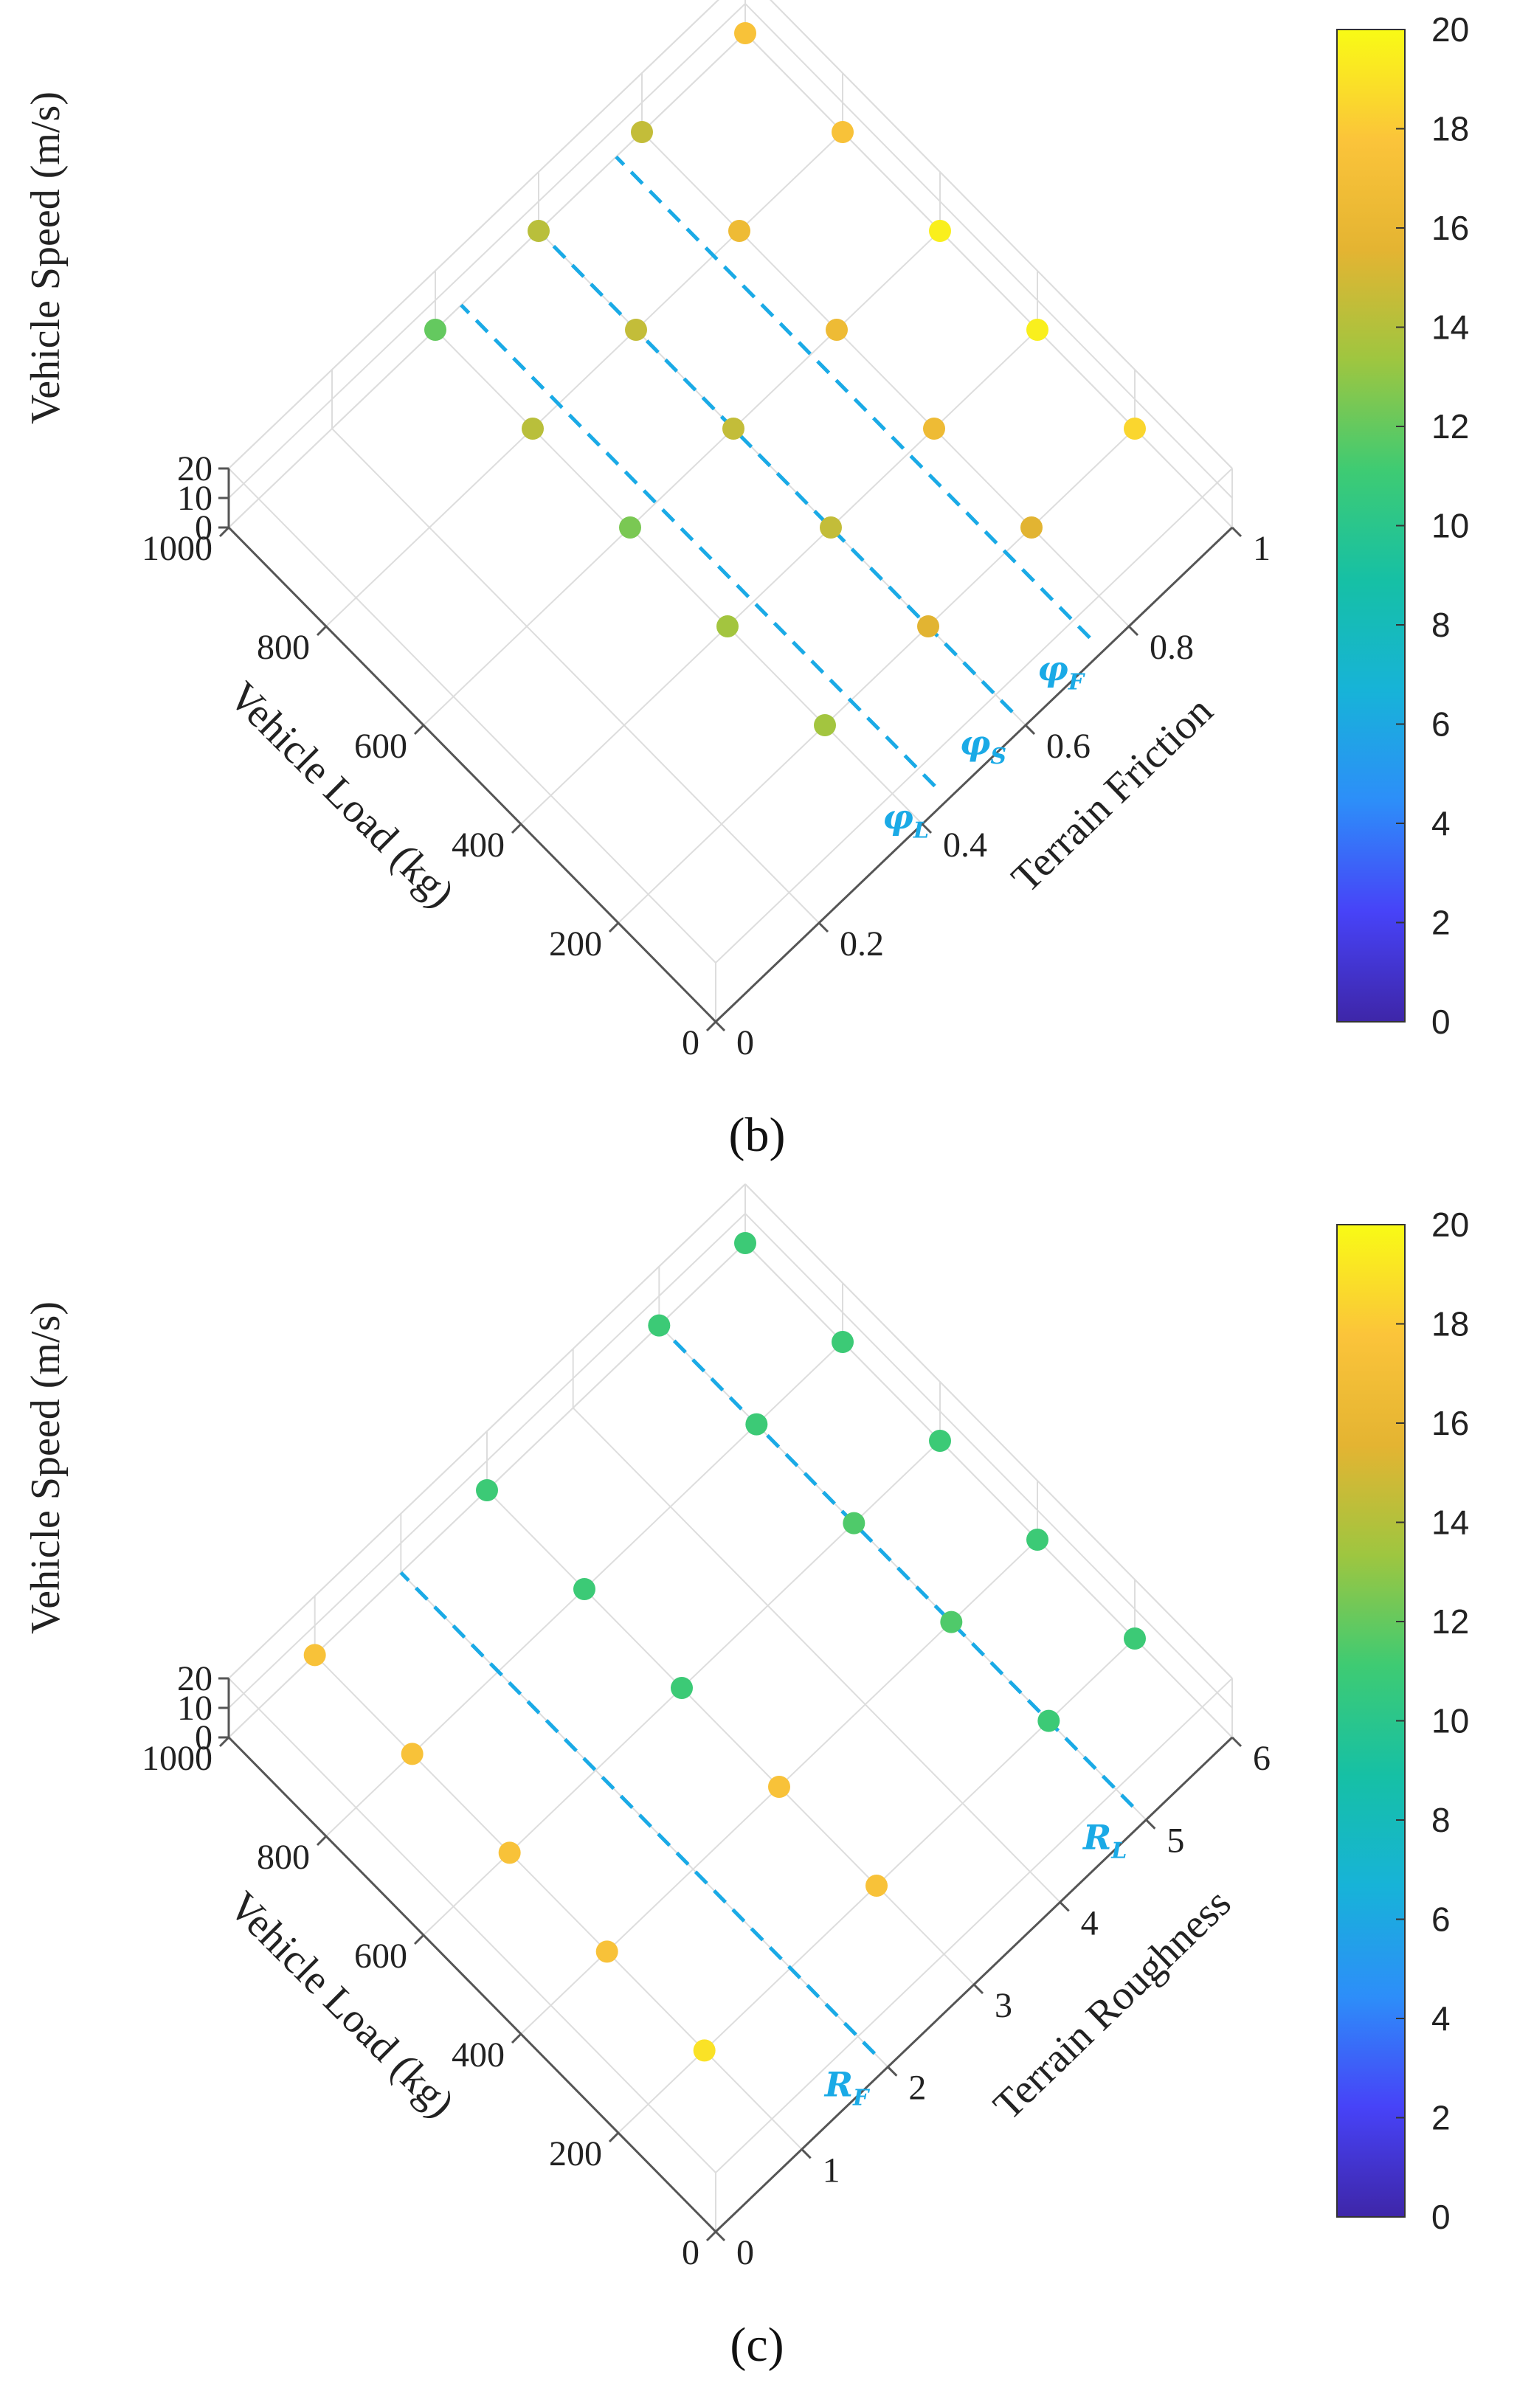 The height and width of the screenshot is (2408, 1517). What do you see at coordinates (204, 1738) in the screenshot?
I see `z-tick-label: 0` at bounding box center [204, 1738].